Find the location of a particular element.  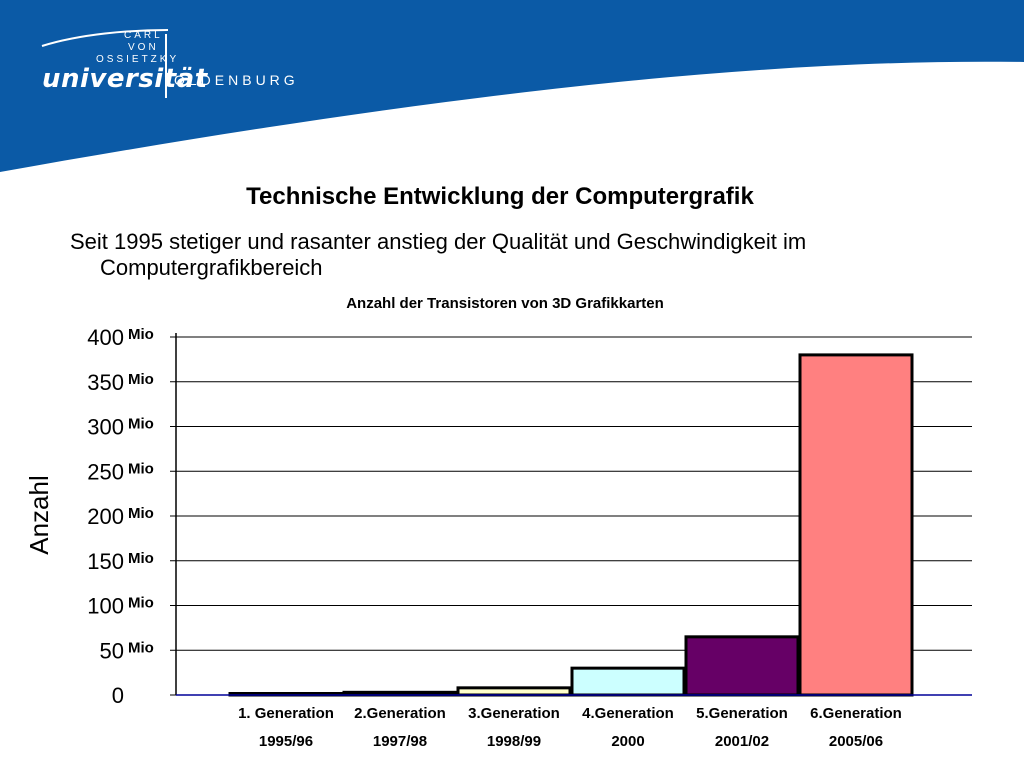

x-tick-label-year: 1998/99 is located at coordinates (514, 741).